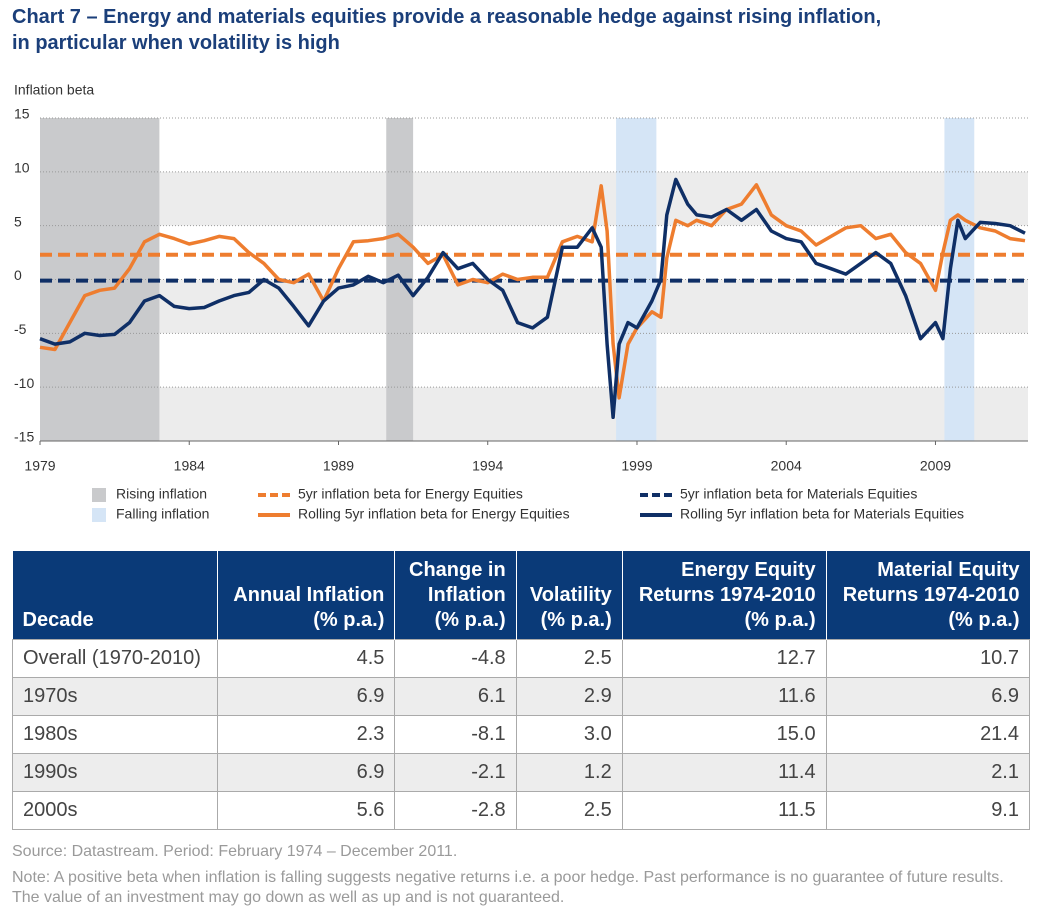  What do you see at coordinates (338, 466) in the screenshot?
I see `x-tick-label: 1989` at bounding box center [338, 466].